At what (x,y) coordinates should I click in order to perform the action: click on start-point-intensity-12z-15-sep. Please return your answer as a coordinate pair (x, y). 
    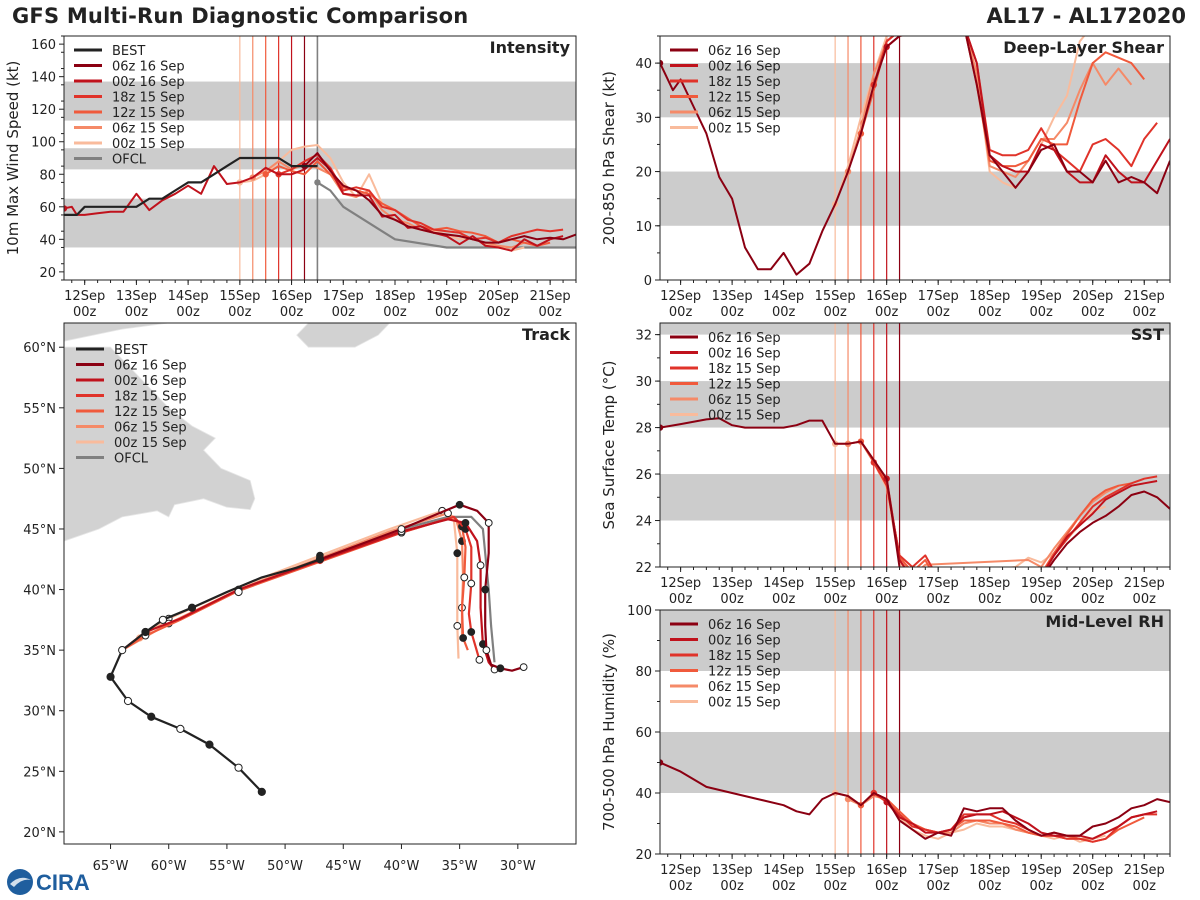
    Looking at the image, I should click on (265, 174).